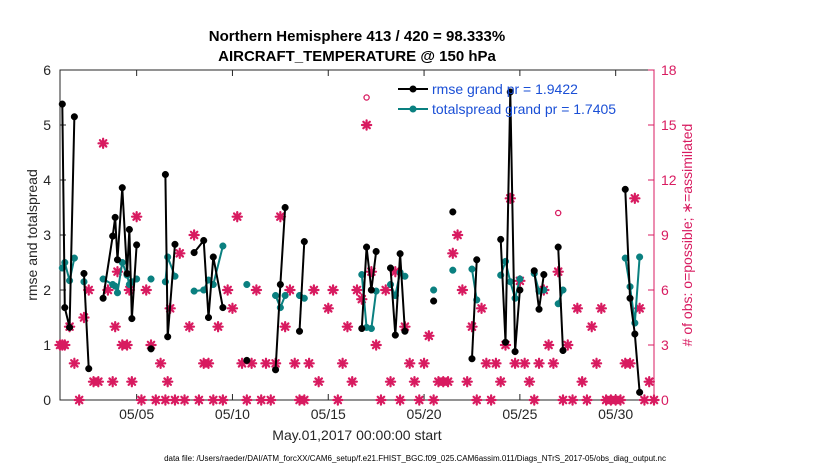  I want to click on legend-spread-marker, so click(413, 109).